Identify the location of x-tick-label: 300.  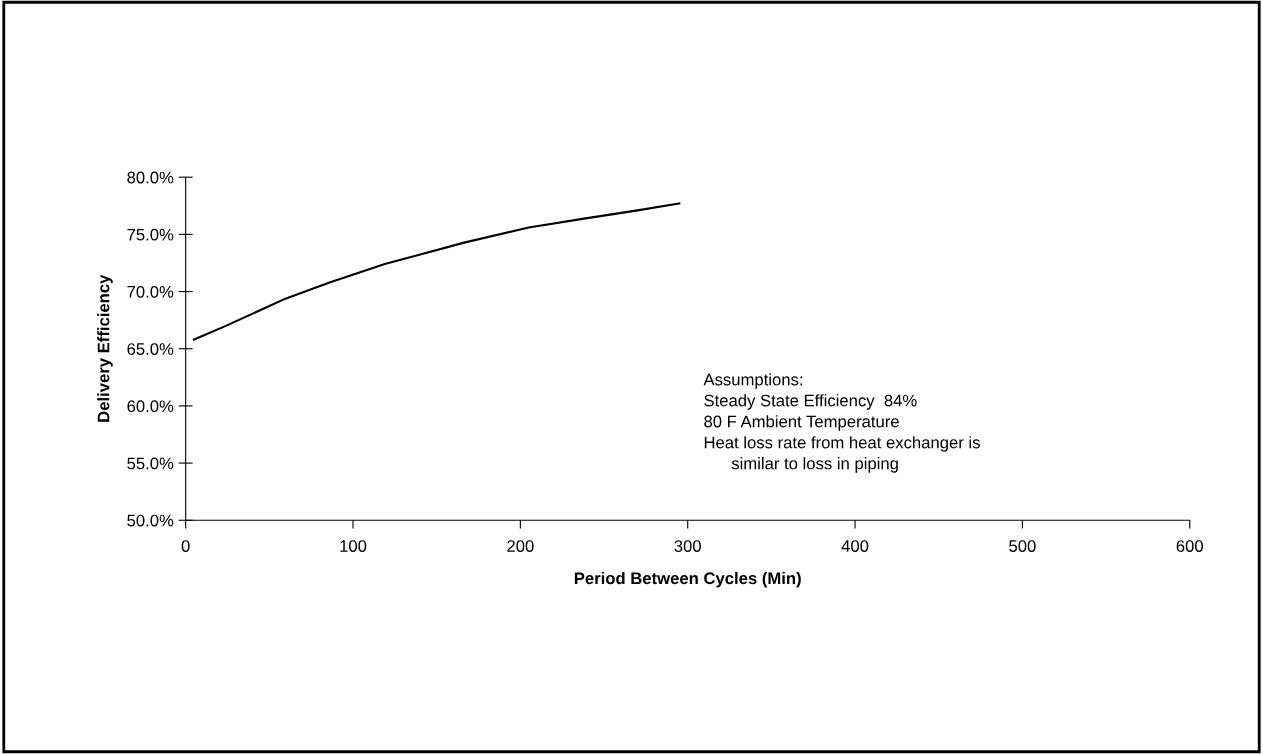
(687, 546).